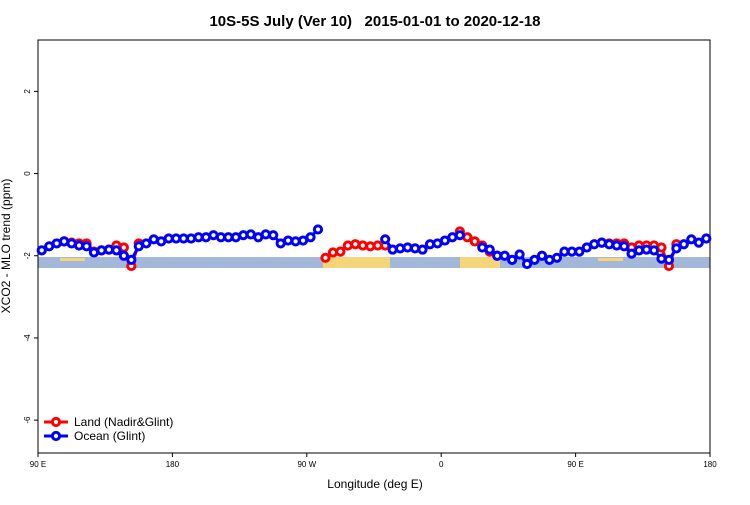  What do you see at coordinates (6, 246) in the screenshot?
I see `y-axis-label: XCO2 - MLO trend (ppm)` at bounding box center [6, 246].